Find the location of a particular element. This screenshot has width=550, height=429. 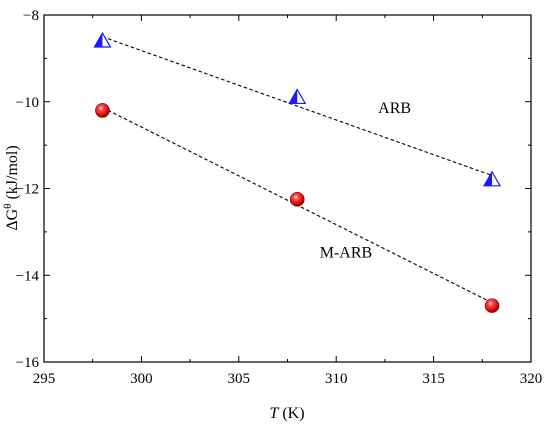

x-axis-title-unit: (K) is located at coordinates (291, 413).